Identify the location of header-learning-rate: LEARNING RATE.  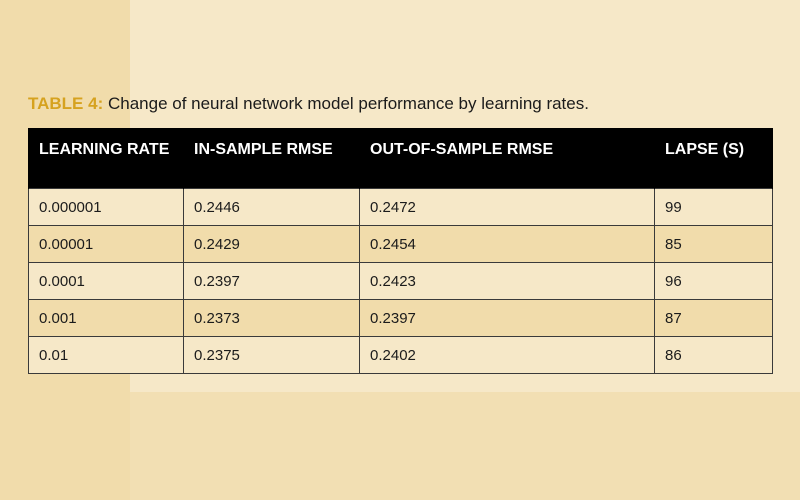
(106, 158).